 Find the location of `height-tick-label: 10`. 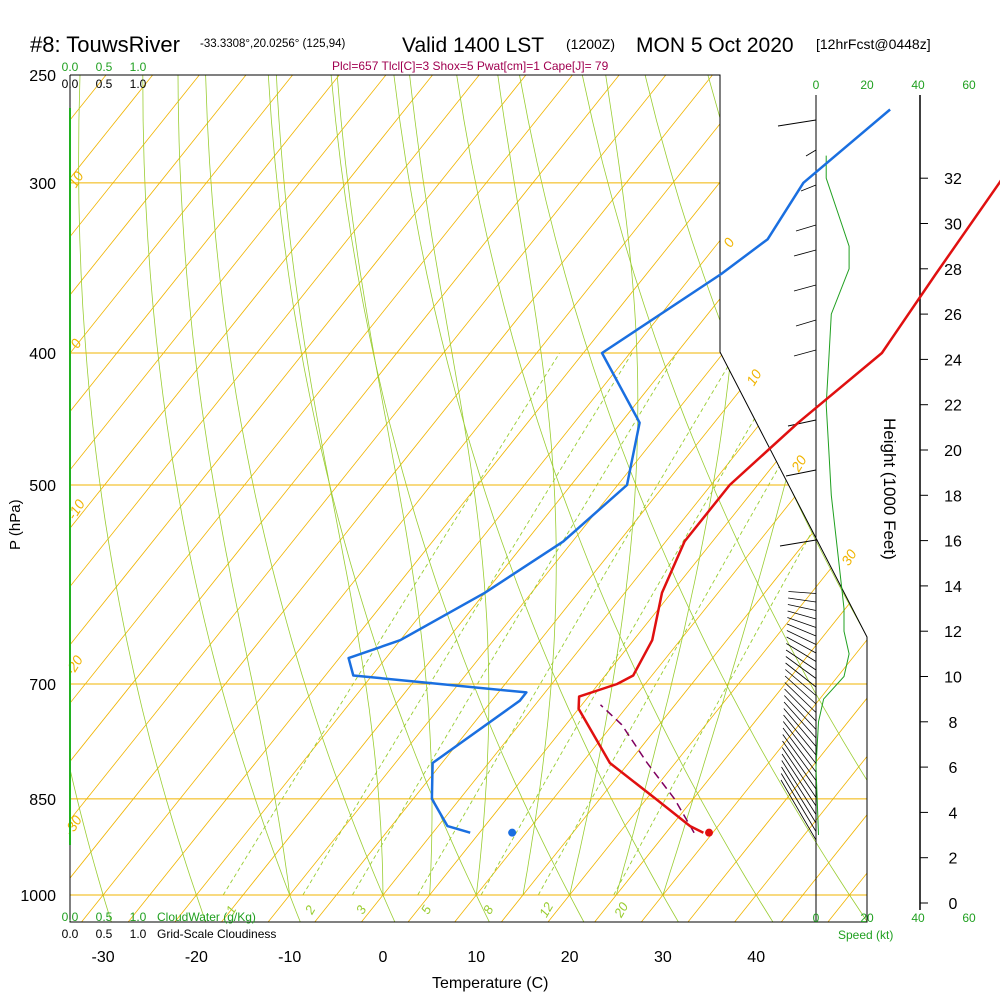

height-tick-label: 10 is located at coordinates (953, 678).